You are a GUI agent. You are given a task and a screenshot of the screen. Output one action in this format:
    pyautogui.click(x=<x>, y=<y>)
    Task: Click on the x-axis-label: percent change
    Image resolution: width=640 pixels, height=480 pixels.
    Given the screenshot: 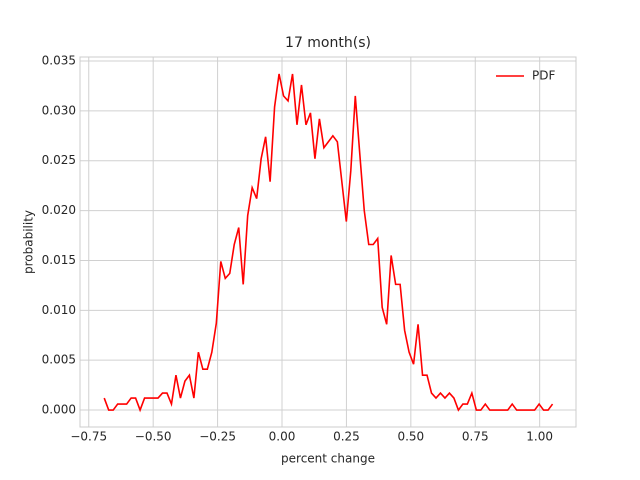 What is the action you would take?
    pyautogui.click(x=328, y=459)
    